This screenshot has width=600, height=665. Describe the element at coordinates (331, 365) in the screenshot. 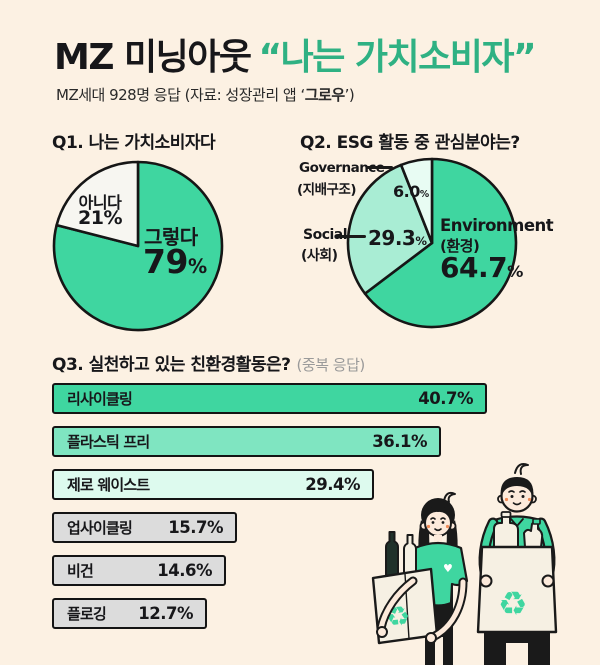

I see `q3-note: (중복 응답)` at that location.